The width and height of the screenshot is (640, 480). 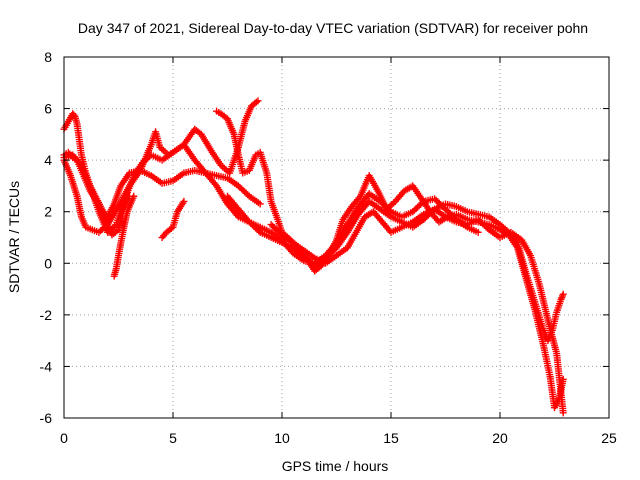 What do you see at coordinates (161, 166) in the screenshot?
I see `series-arc-c` at bounding box center [161, 166].